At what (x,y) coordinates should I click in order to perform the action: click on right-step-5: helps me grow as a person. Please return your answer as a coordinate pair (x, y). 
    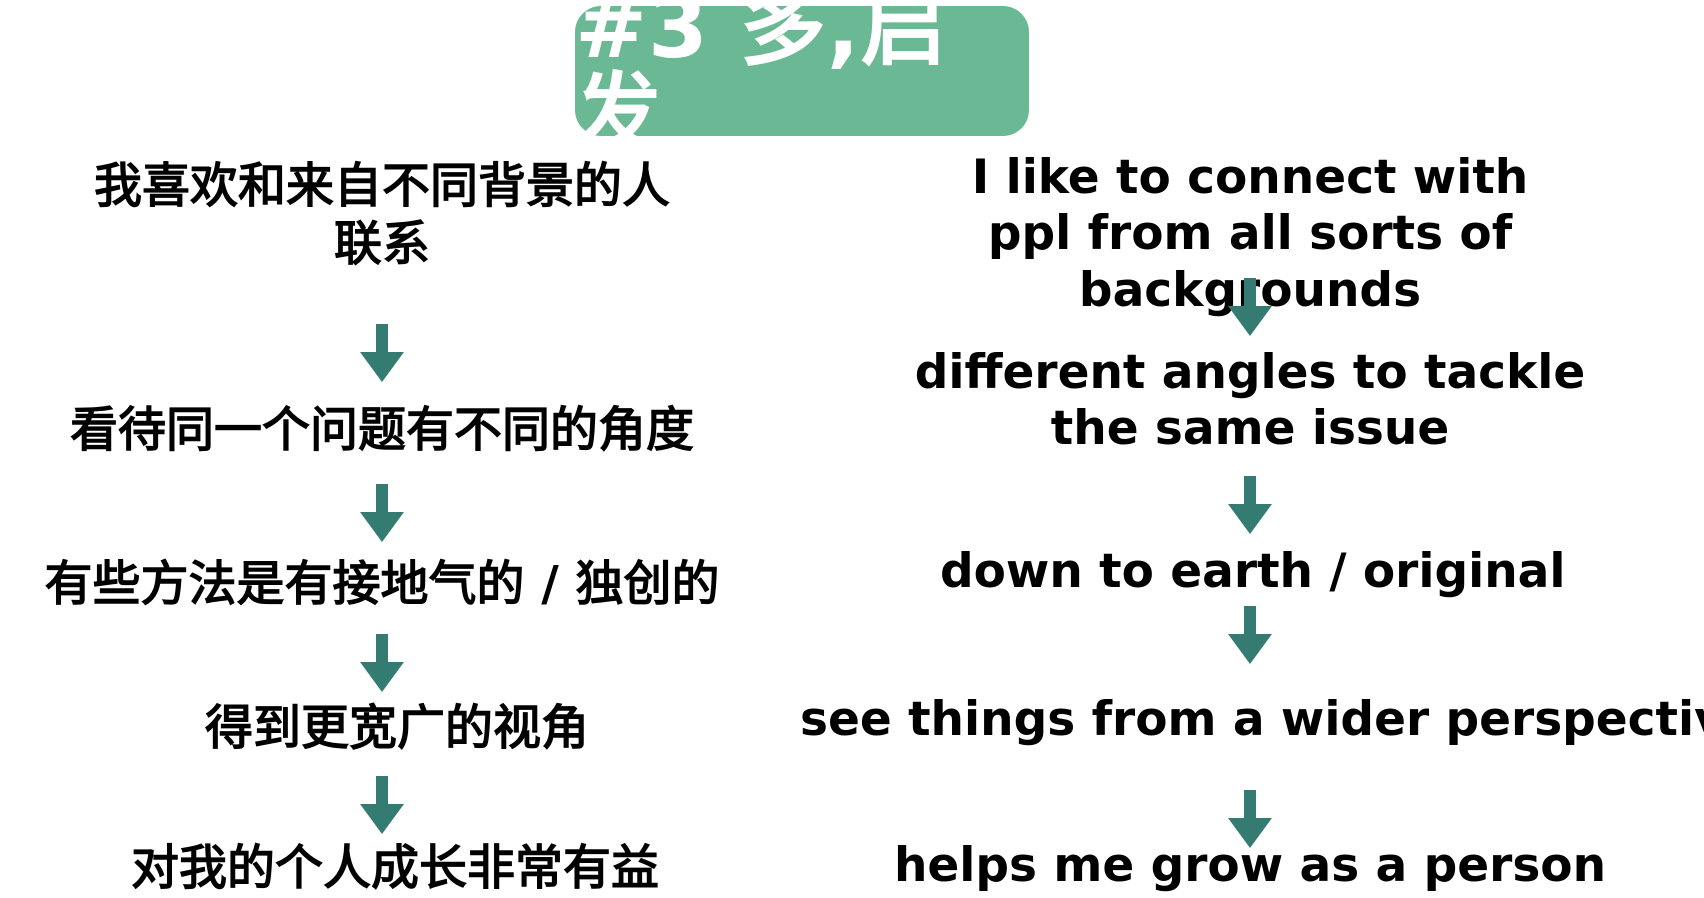
    Looking at the image, I should click on (1250, 865).